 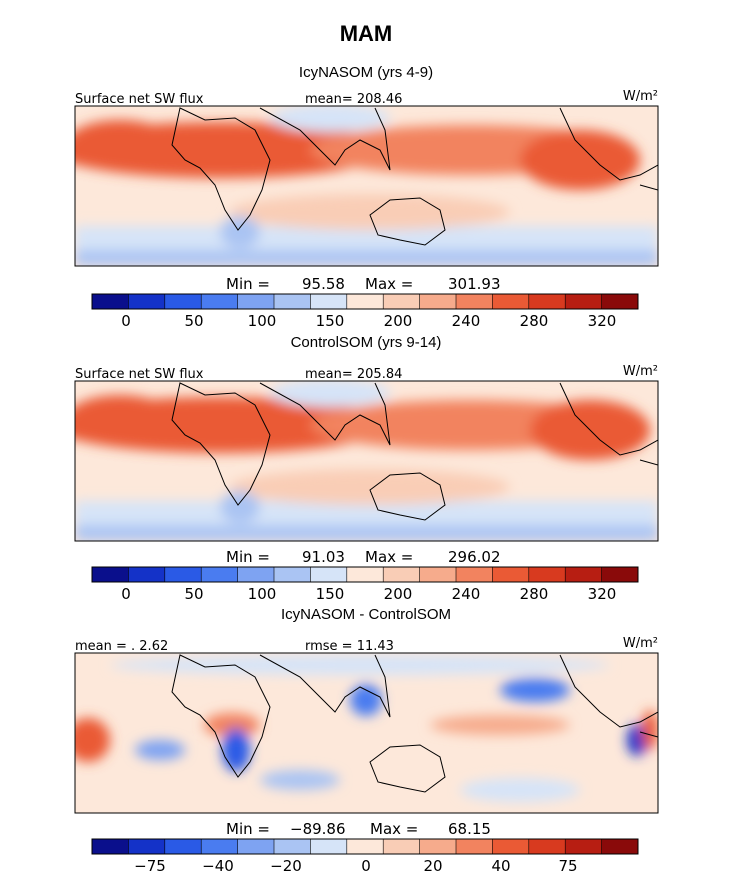 I want to click on mean-label: mean = . 2.62, so click(x=121, y=646).